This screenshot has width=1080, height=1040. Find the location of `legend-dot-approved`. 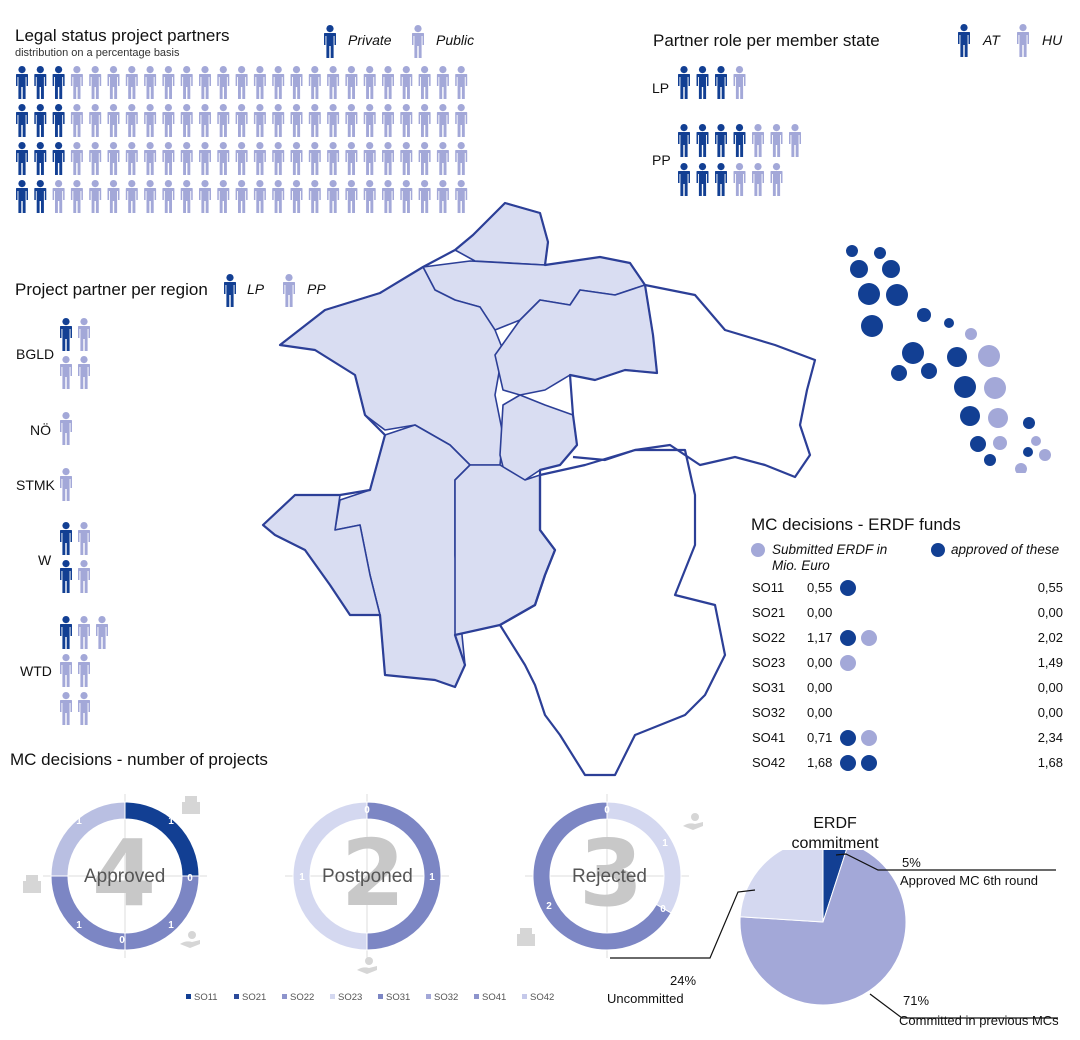

legend-dot-approved is located at coordinates (938, 550).